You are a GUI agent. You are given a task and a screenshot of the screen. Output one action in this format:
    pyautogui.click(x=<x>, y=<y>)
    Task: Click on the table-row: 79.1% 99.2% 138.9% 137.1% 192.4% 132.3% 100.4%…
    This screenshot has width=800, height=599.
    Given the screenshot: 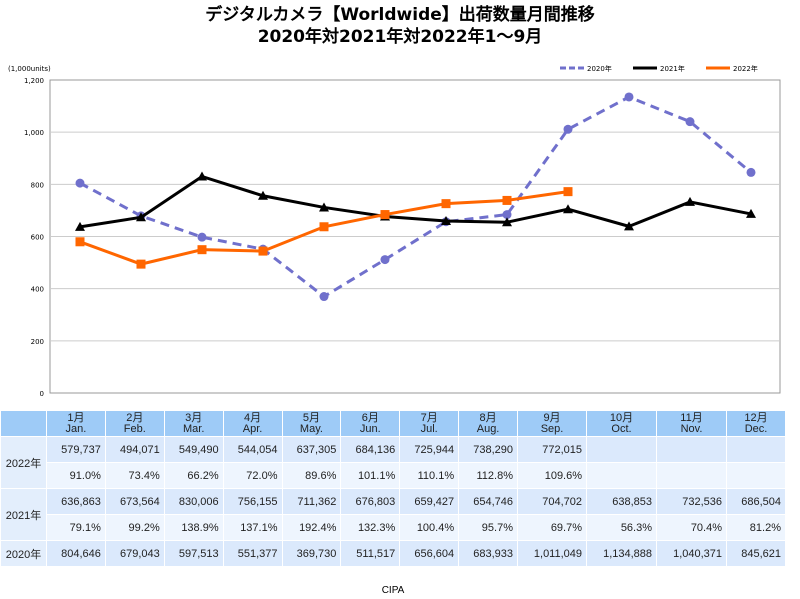 What is the action you would take?
    pyautogui.click(x=393, y=527)
    